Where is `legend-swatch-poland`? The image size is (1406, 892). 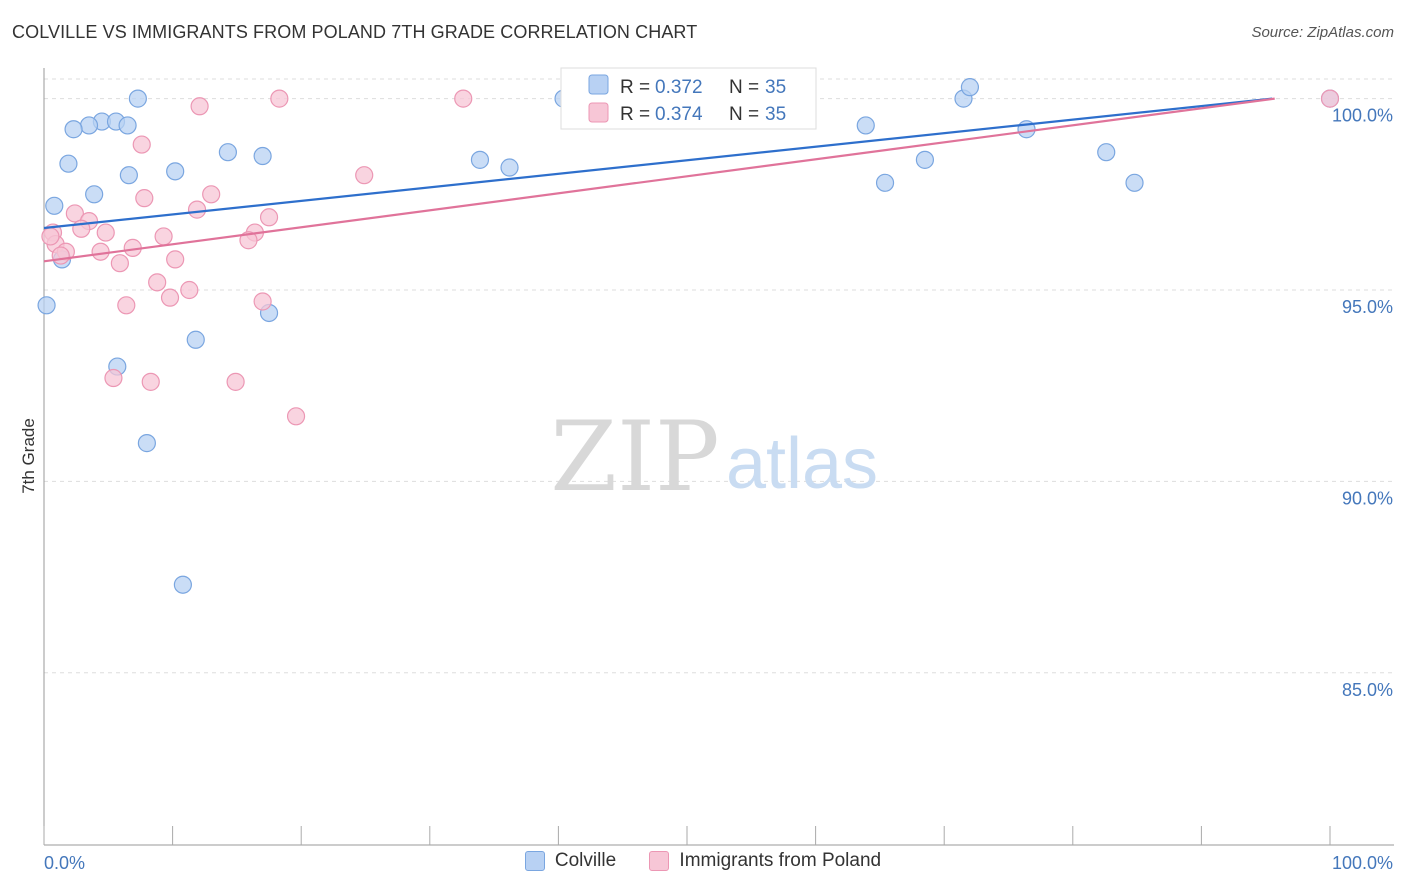 legend-swatch-poland is located at coordinates (659, 861).